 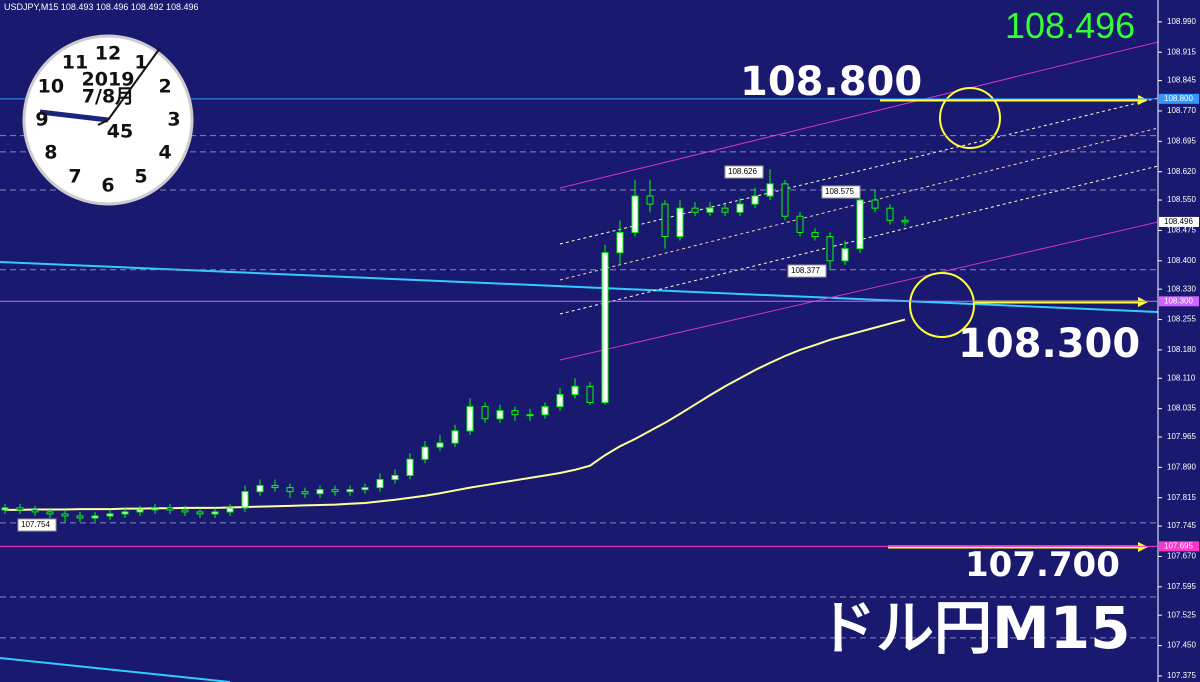 What do you see at coordinates (1181, 288) in the screenshot?
I see `y-tick-label: 108.330` at bounding box center [1181, 288].